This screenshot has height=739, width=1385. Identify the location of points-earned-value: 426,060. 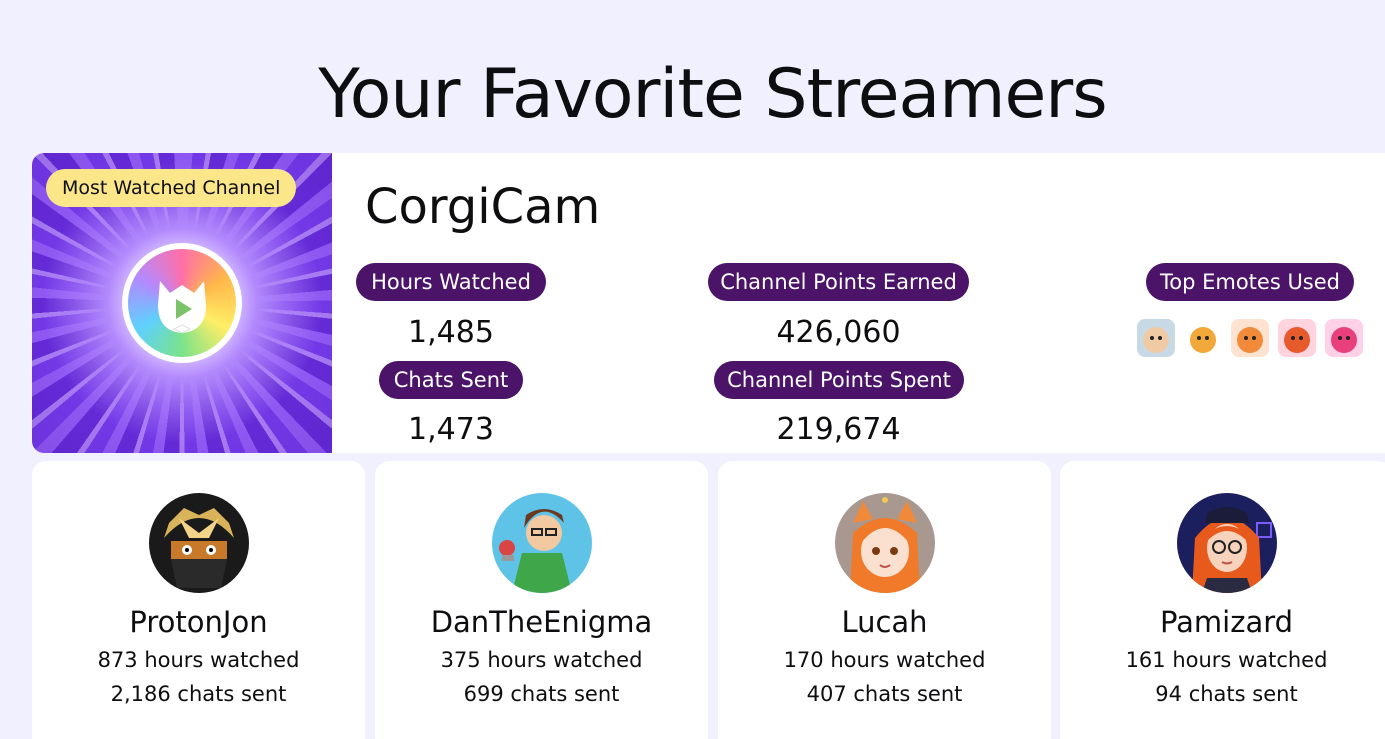
(838, 332).